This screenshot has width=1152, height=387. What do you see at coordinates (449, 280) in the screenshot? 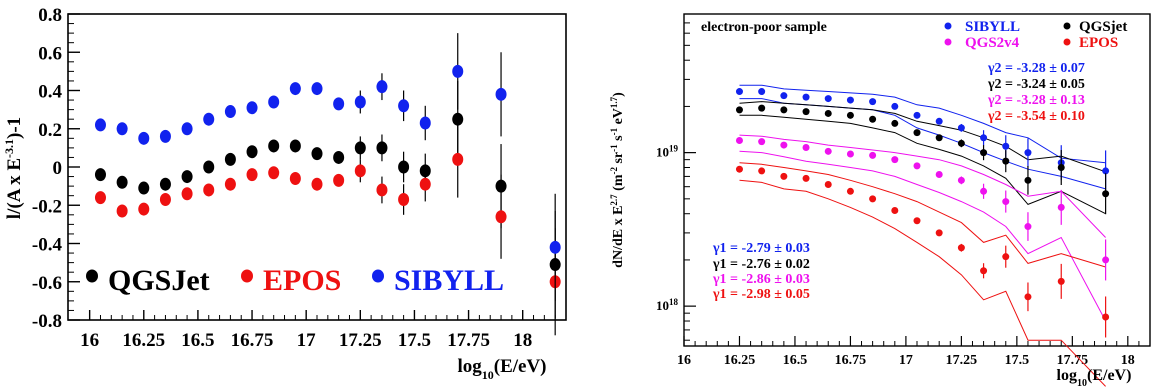
I see `legend-label-sibyll: SIBYLL` at bounding box center [449, 280].